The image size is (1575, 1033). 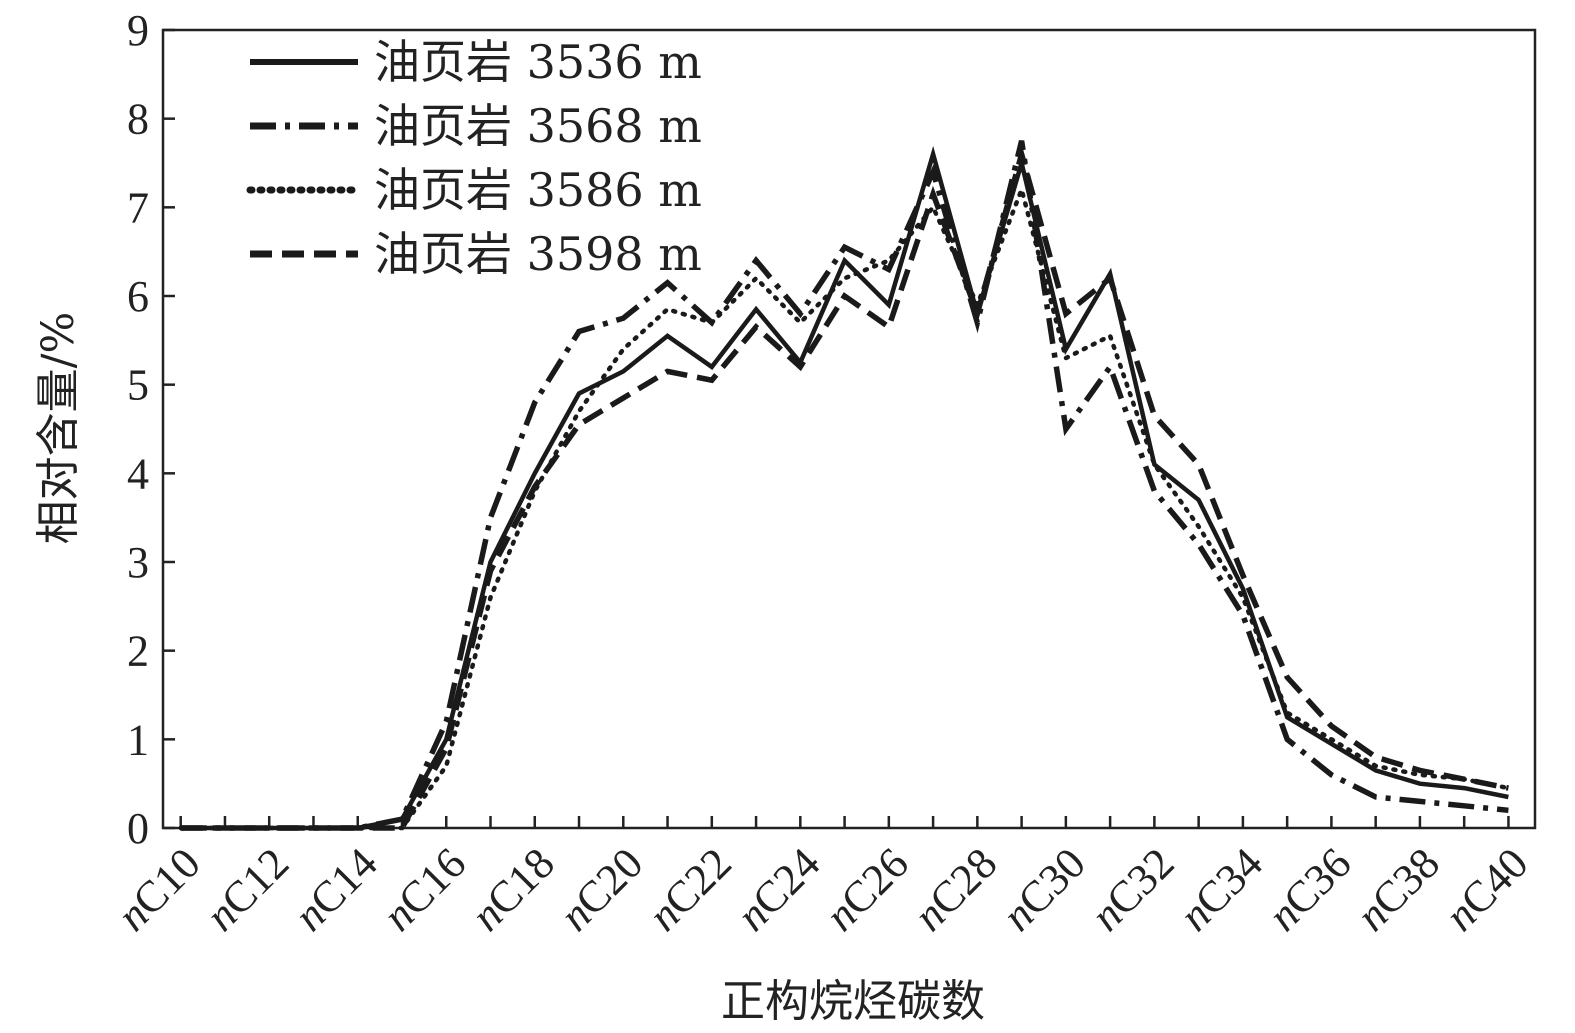 What do you see at coordinates (538, 62) in the screenshot?
I see `legend-label-1: 油页岩 3536 m` at bounding box center [538, 62].